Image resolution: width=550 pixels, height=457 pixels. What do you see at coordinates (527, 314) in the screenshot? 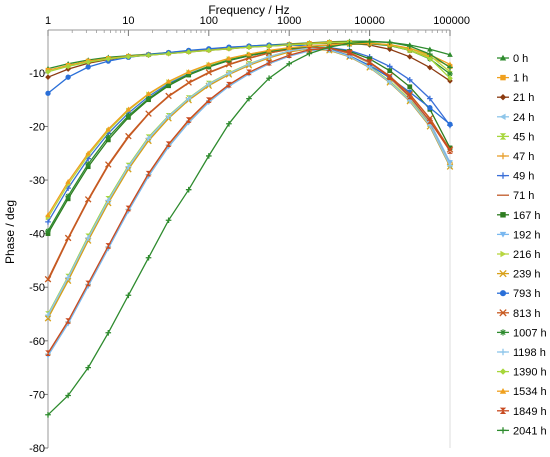
I see `legend-label: 813 h` at bounding box center [527, 314].